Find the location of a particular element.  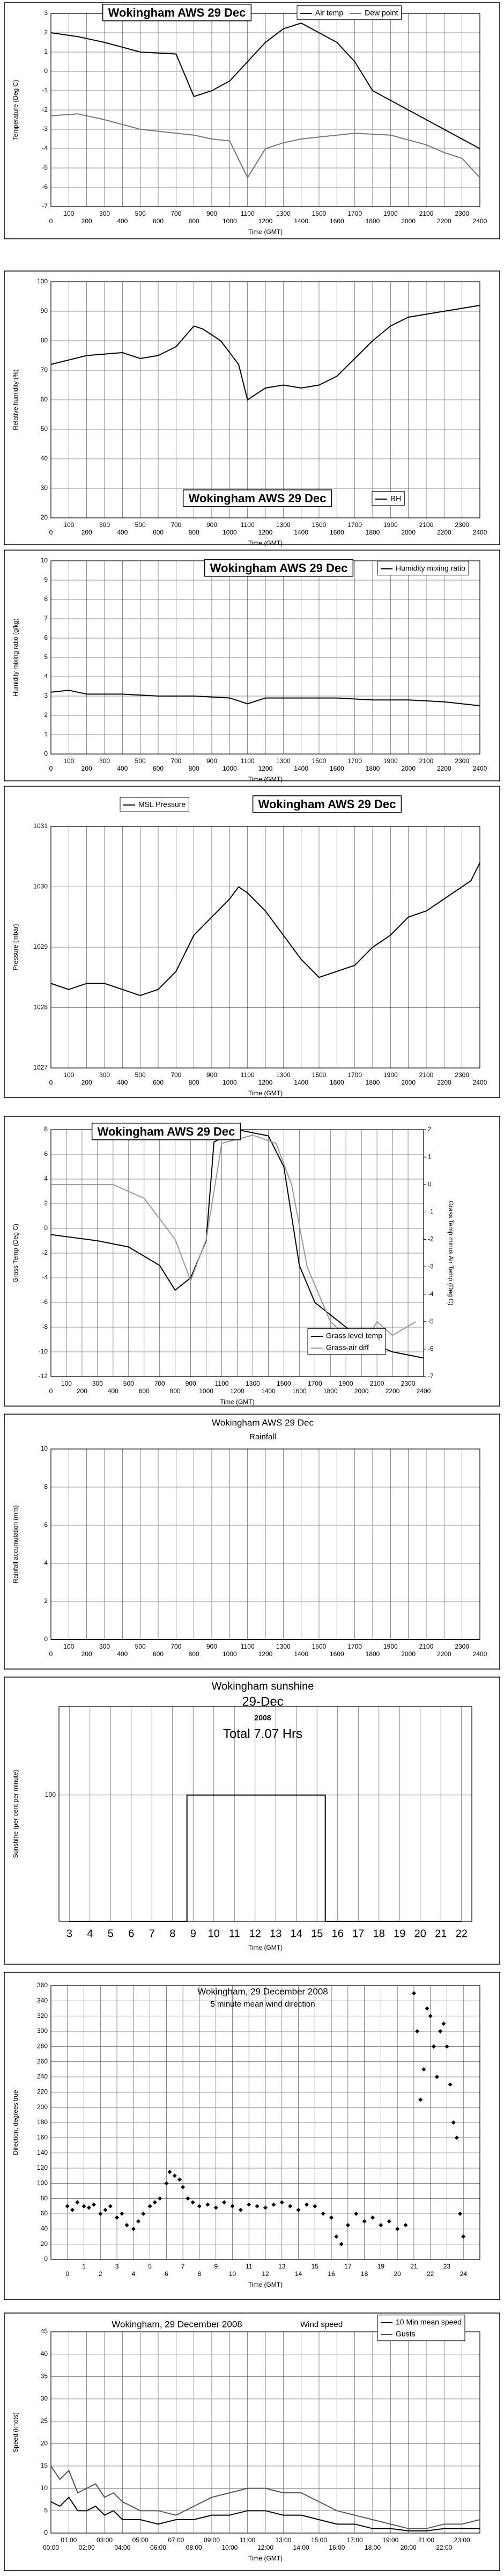

y2-tick-label: -3 is located at coordinates (431, 1266).